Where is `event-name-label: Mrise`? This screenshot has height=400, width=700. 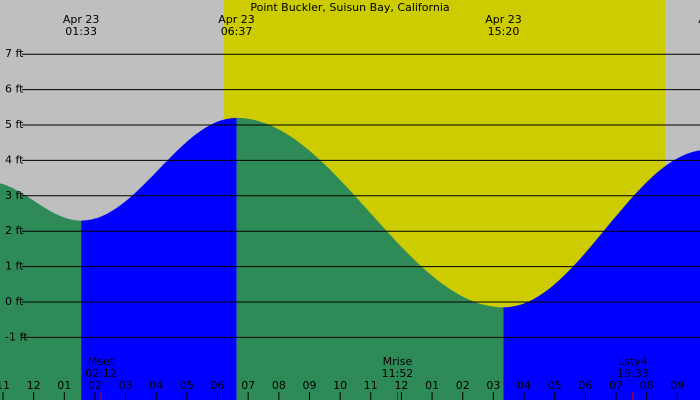 event-name-label: Mrise is located at coordinates (398, 361).